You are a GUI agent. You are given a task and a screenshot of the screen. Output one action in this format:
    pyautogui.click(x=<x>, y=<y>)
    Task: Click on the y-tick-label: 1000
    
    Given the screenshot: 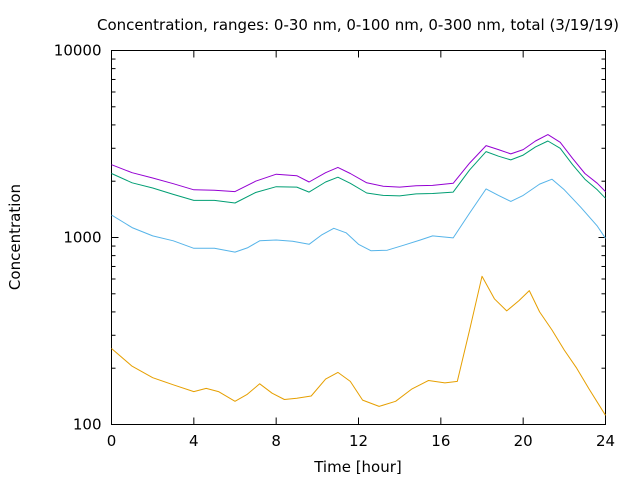 What is the action you would take?
    pyautogui.click(x=82, y=238)
    